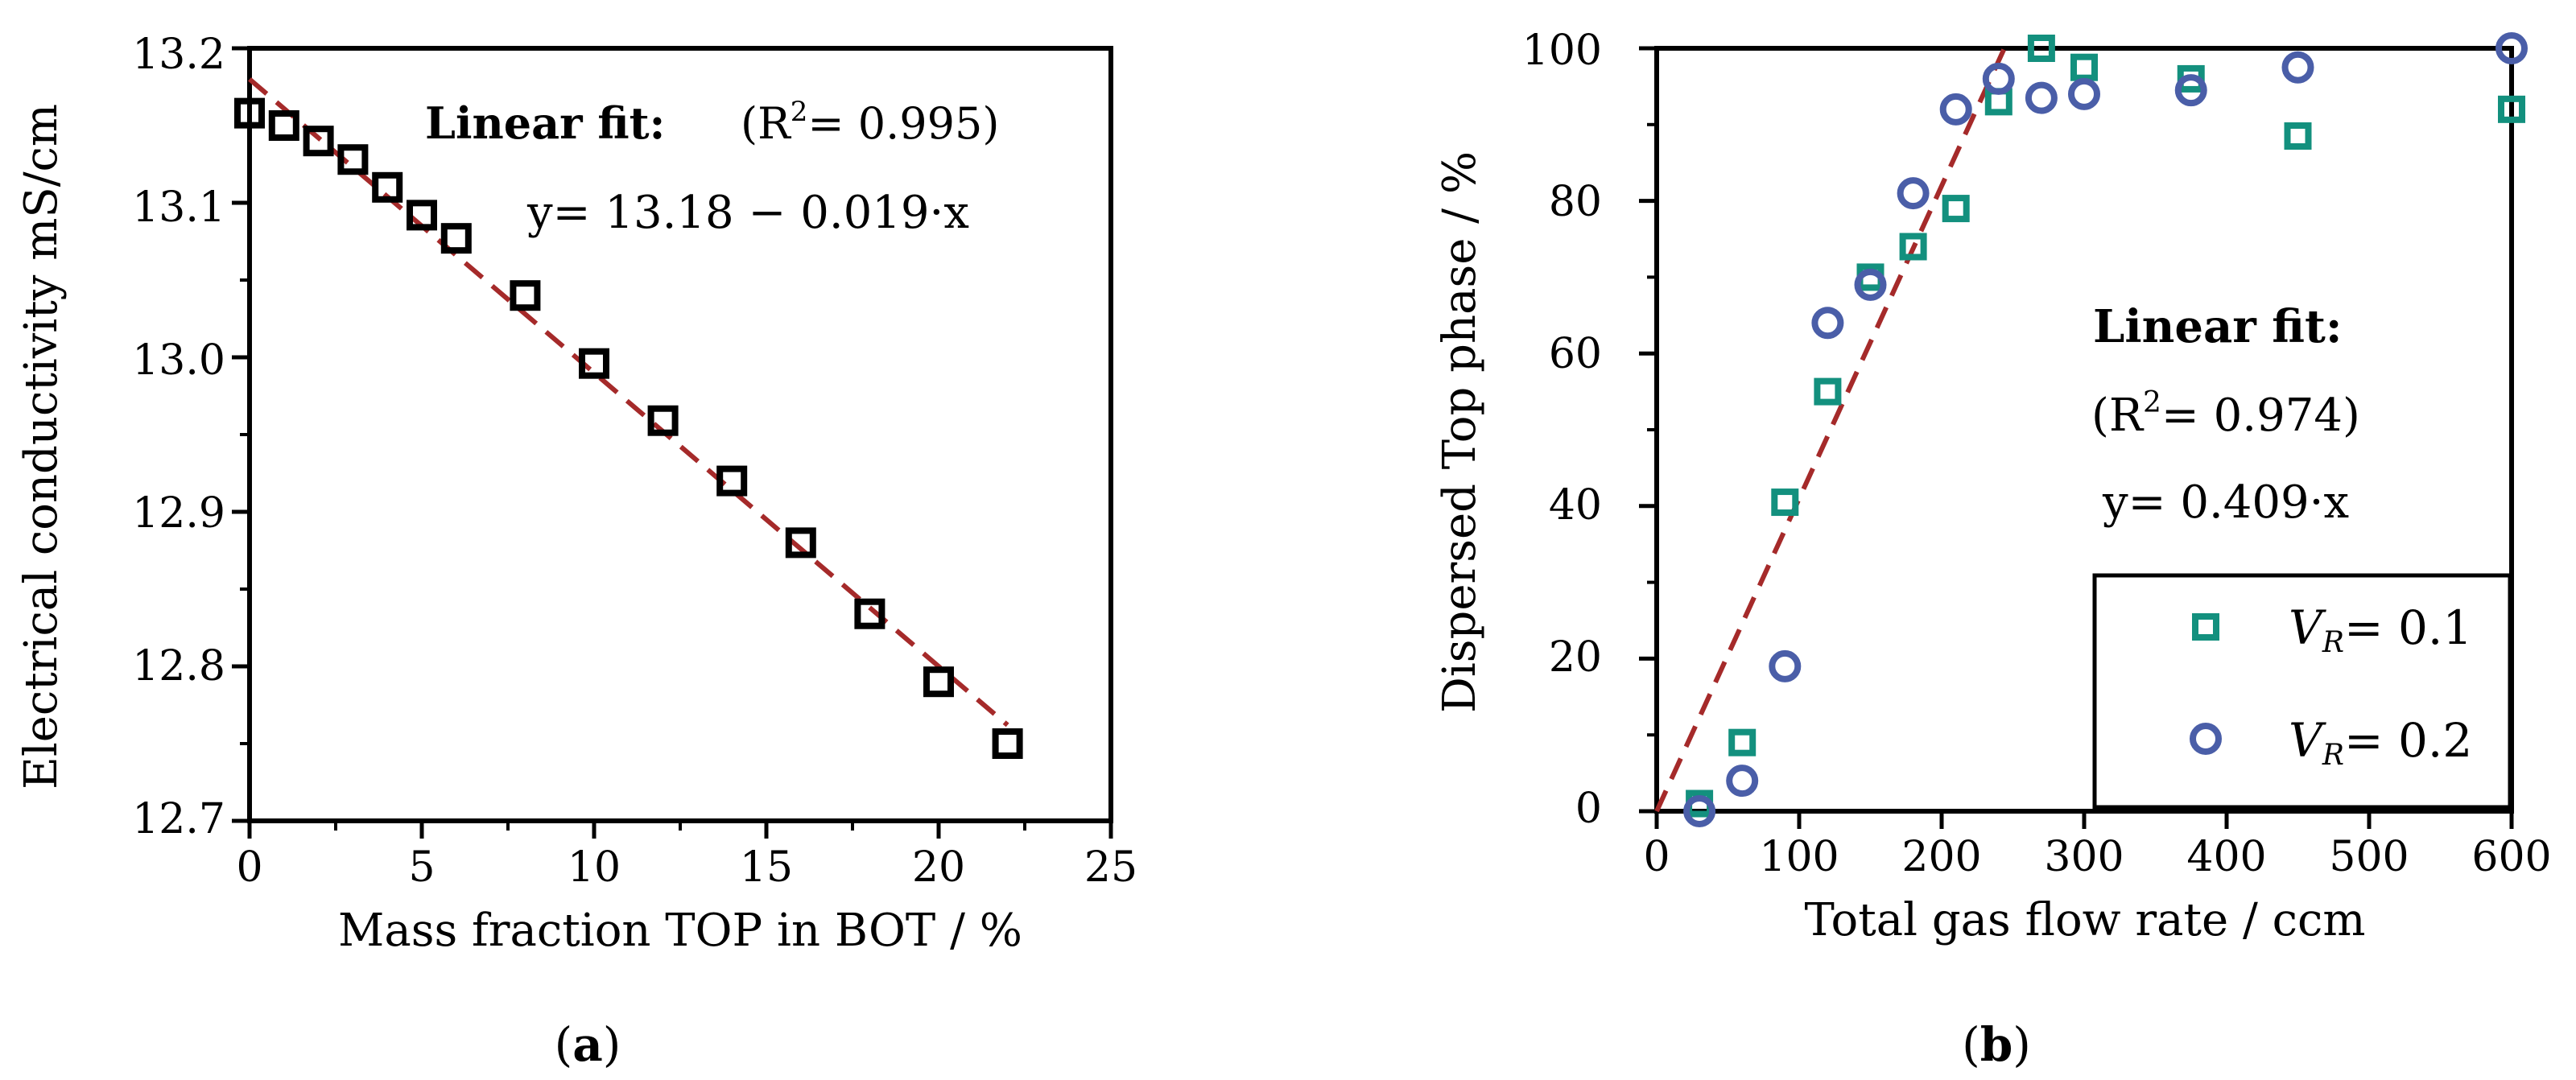 The width and height of the screenshot is (2576, 1080). What do you see at coordinates (178, 55) in the screenshot?
I see `panel-a-y-tick-label: 13.2` at bounding box center [178, 55].